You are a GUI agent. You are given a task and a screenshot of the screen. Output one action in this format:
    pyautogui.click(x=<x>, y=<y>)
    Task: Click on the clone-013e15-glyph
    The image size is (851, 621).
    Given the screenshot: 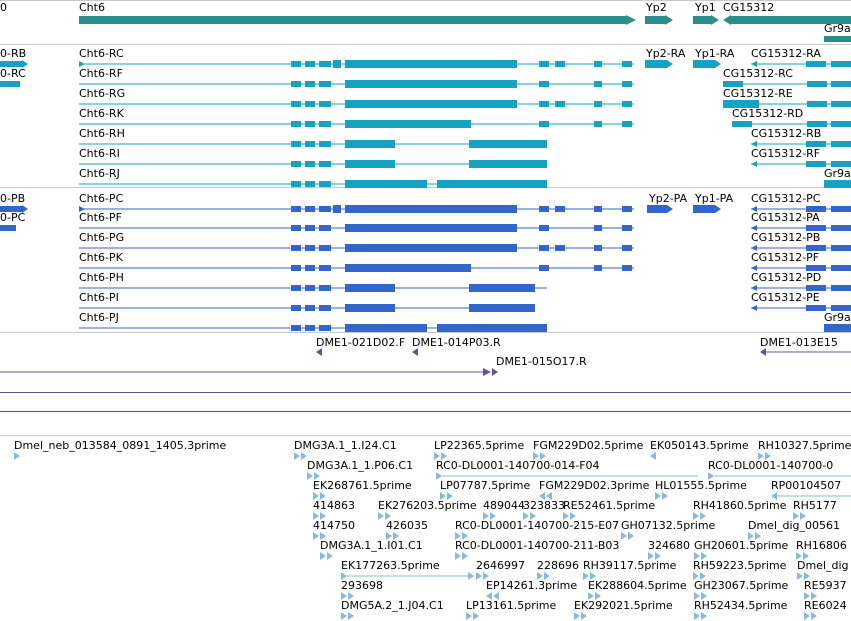 What is the action you would take?
    pyautogui.click(x=805, y=354)
    